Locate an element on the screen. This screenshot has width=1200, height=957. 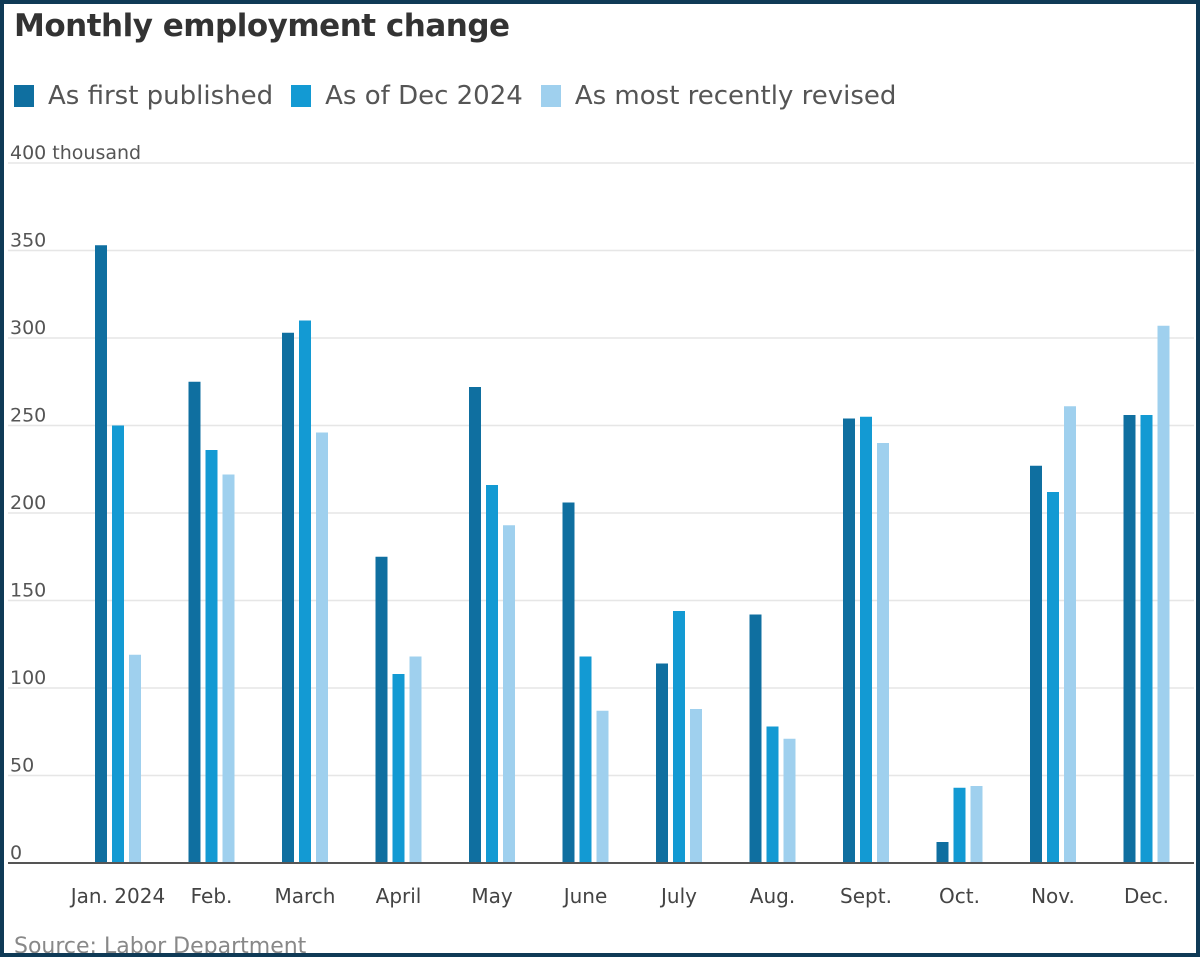
x-tick-label: Aug. is located at coordinates (772, 896).